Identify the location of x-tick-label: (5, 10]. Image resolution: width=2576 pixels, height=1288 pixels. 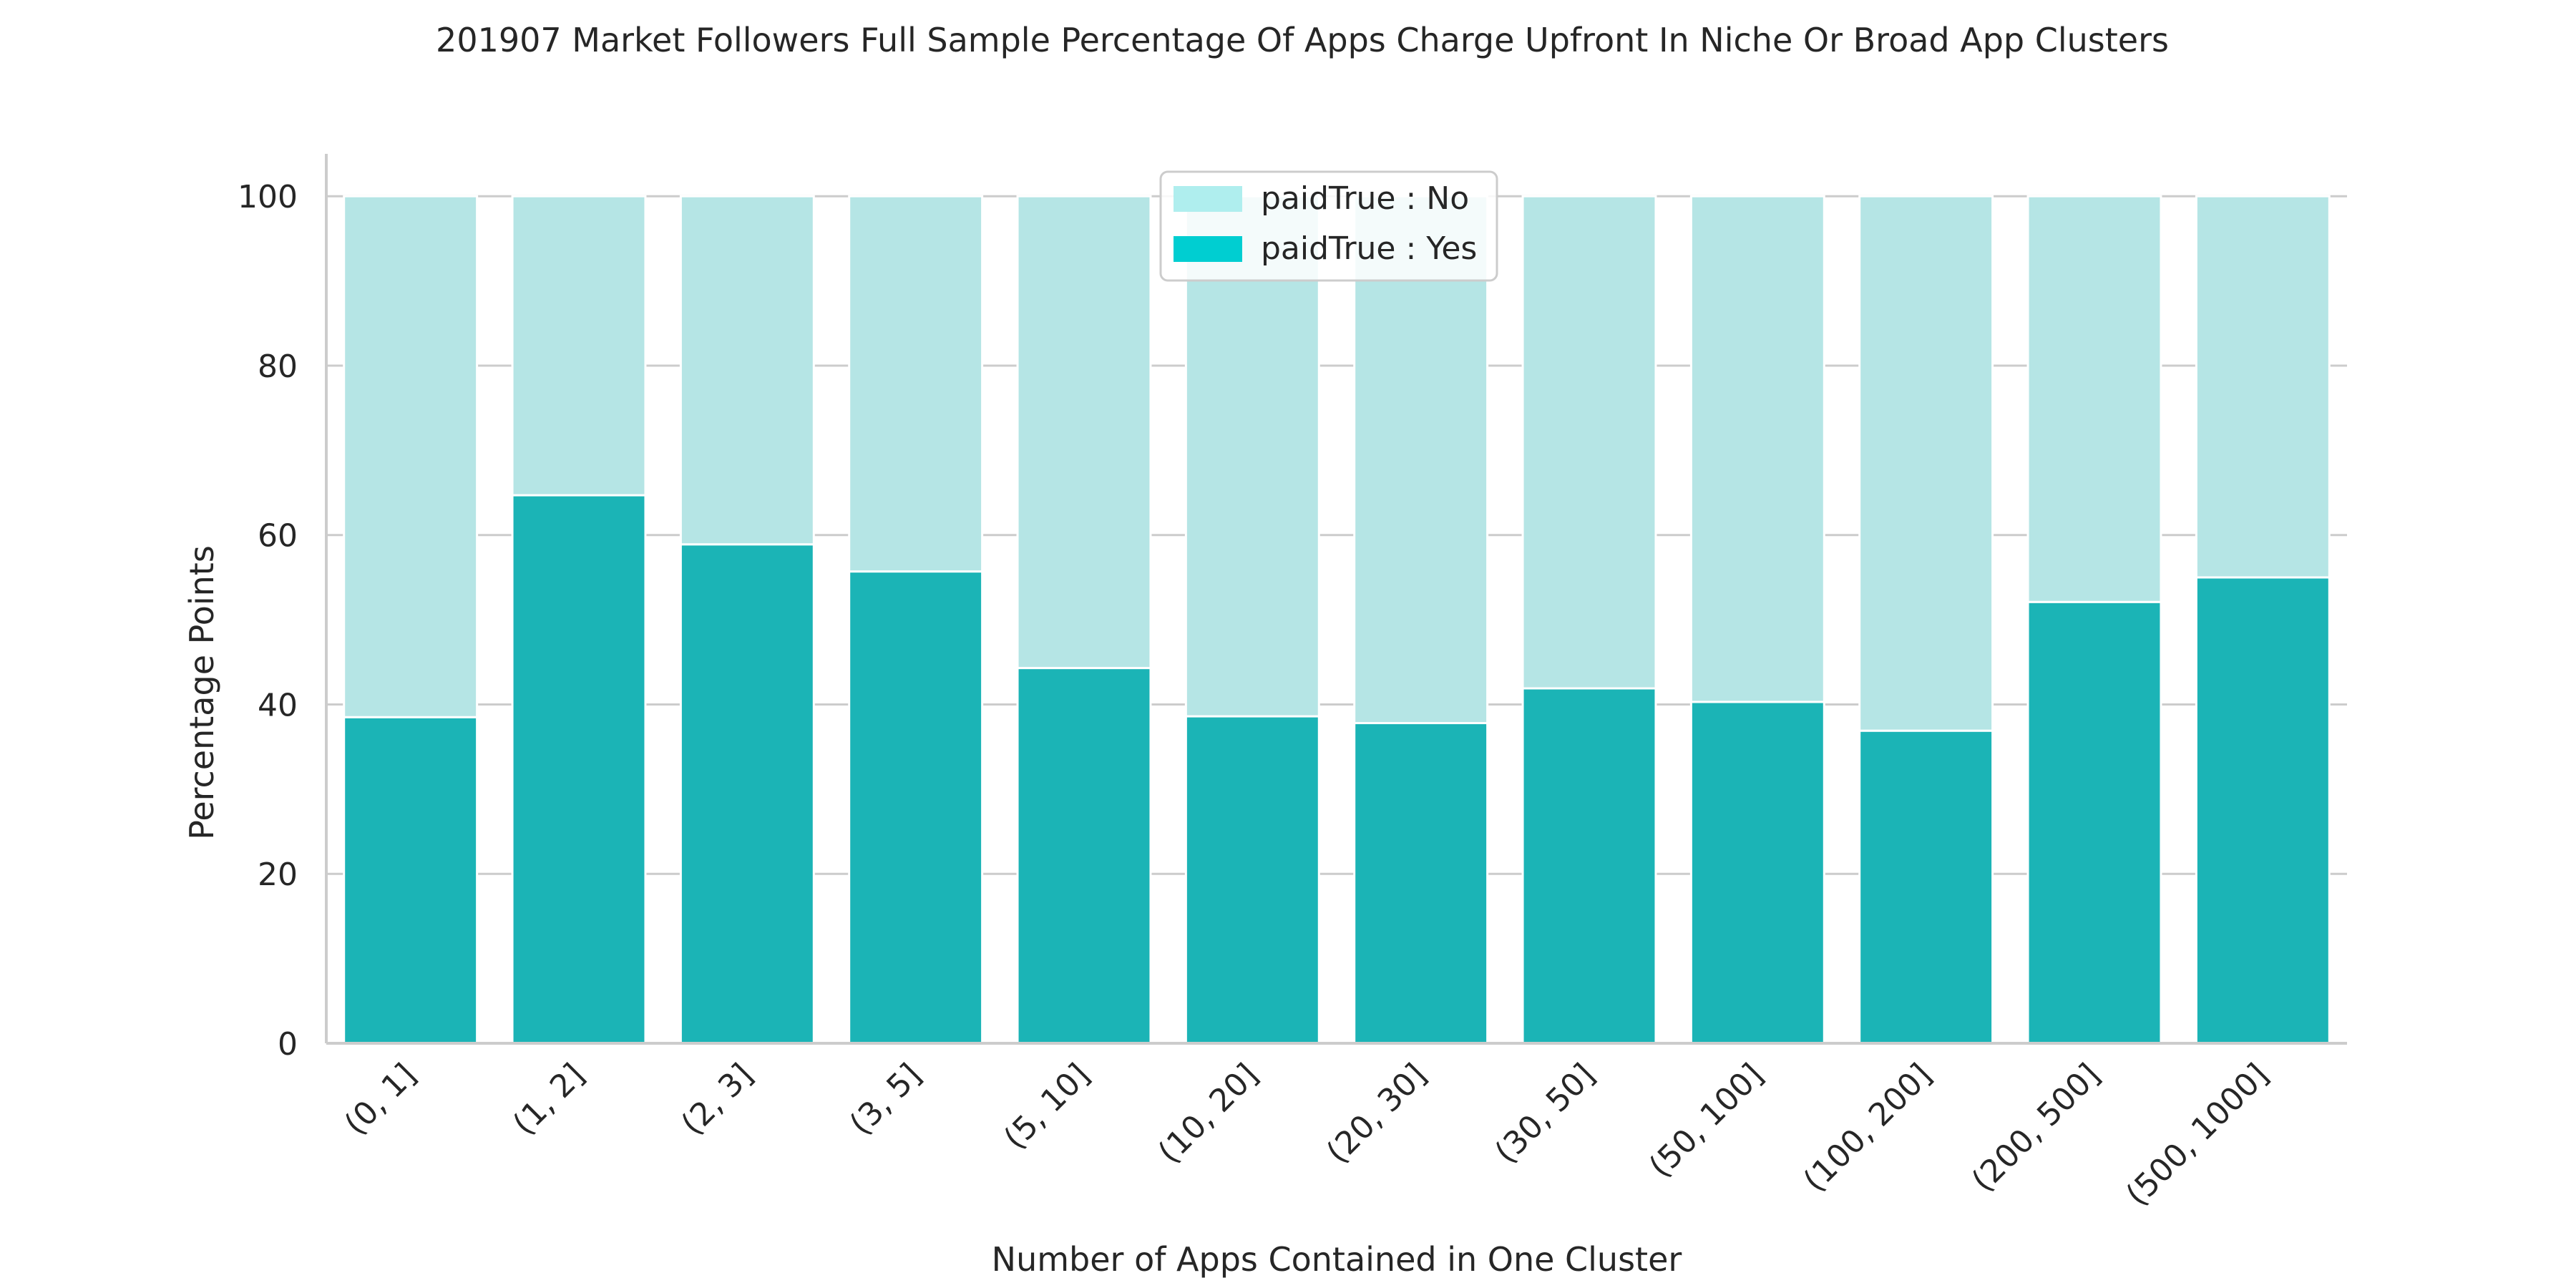
(1047, 1107).